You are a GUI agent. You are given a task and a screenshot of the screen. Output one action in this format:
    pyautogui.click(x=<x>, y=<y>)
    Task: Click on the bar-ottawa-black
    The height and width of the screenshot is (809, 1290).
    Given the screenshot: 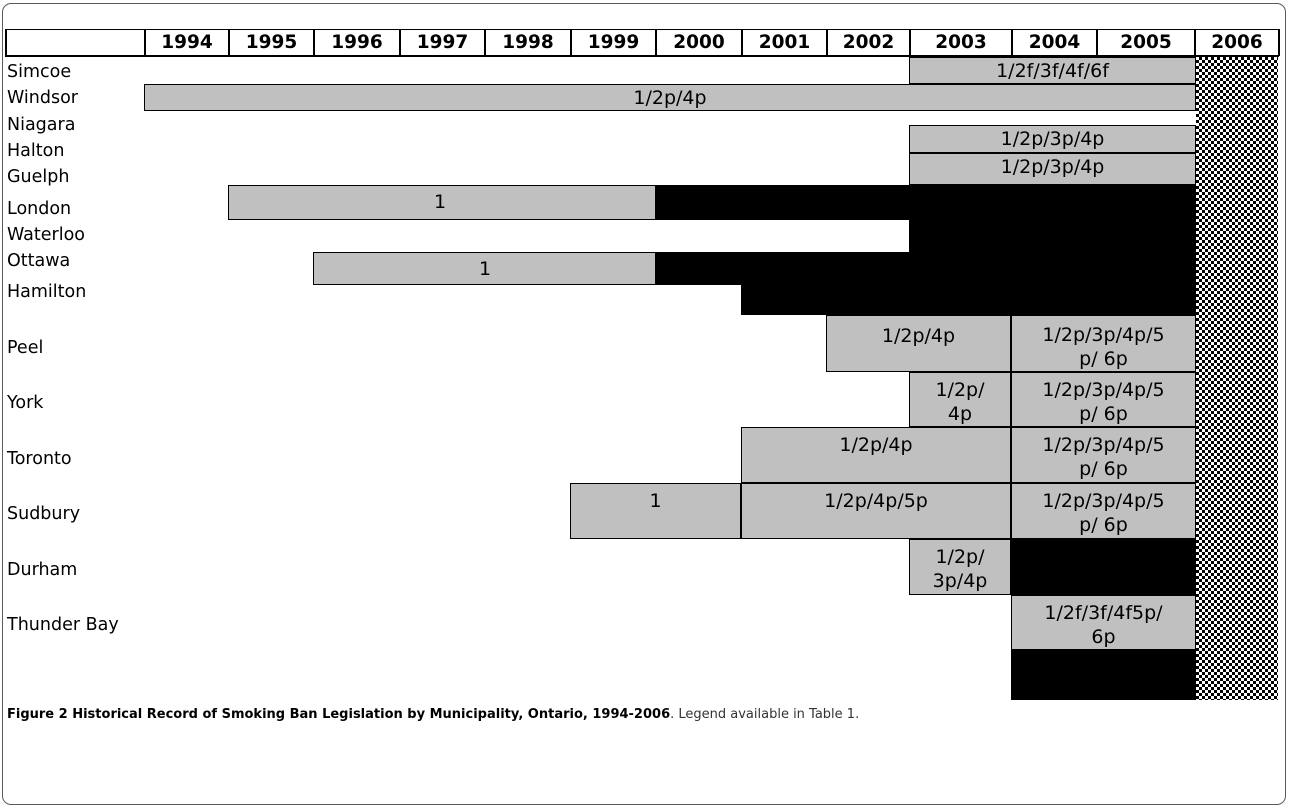 What is the action you would take?
    pyautogui.click(x=968, y=300)
    